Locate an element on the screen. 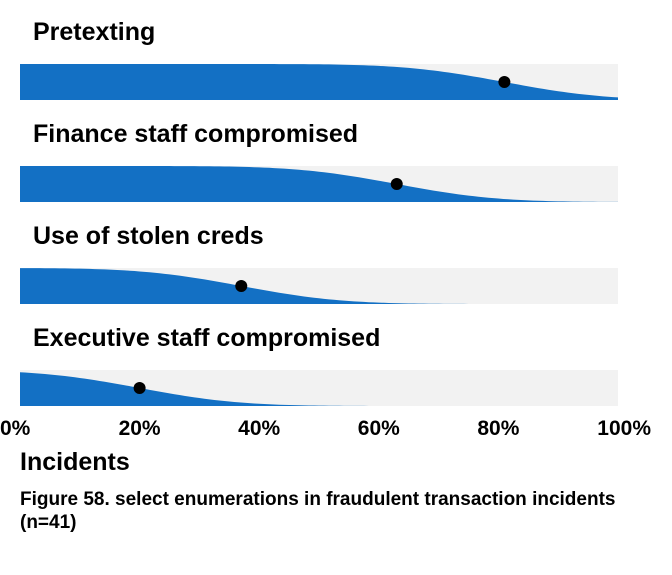  category-label: Use of stolen creds is located at coordinates (148, 236).